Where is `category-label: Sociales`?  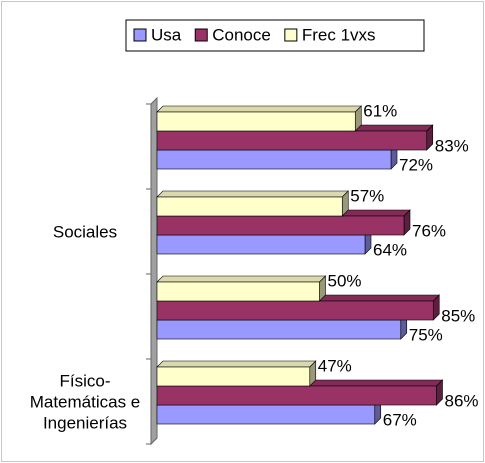 category-label: Sociales is located at coordinates (85, 231).